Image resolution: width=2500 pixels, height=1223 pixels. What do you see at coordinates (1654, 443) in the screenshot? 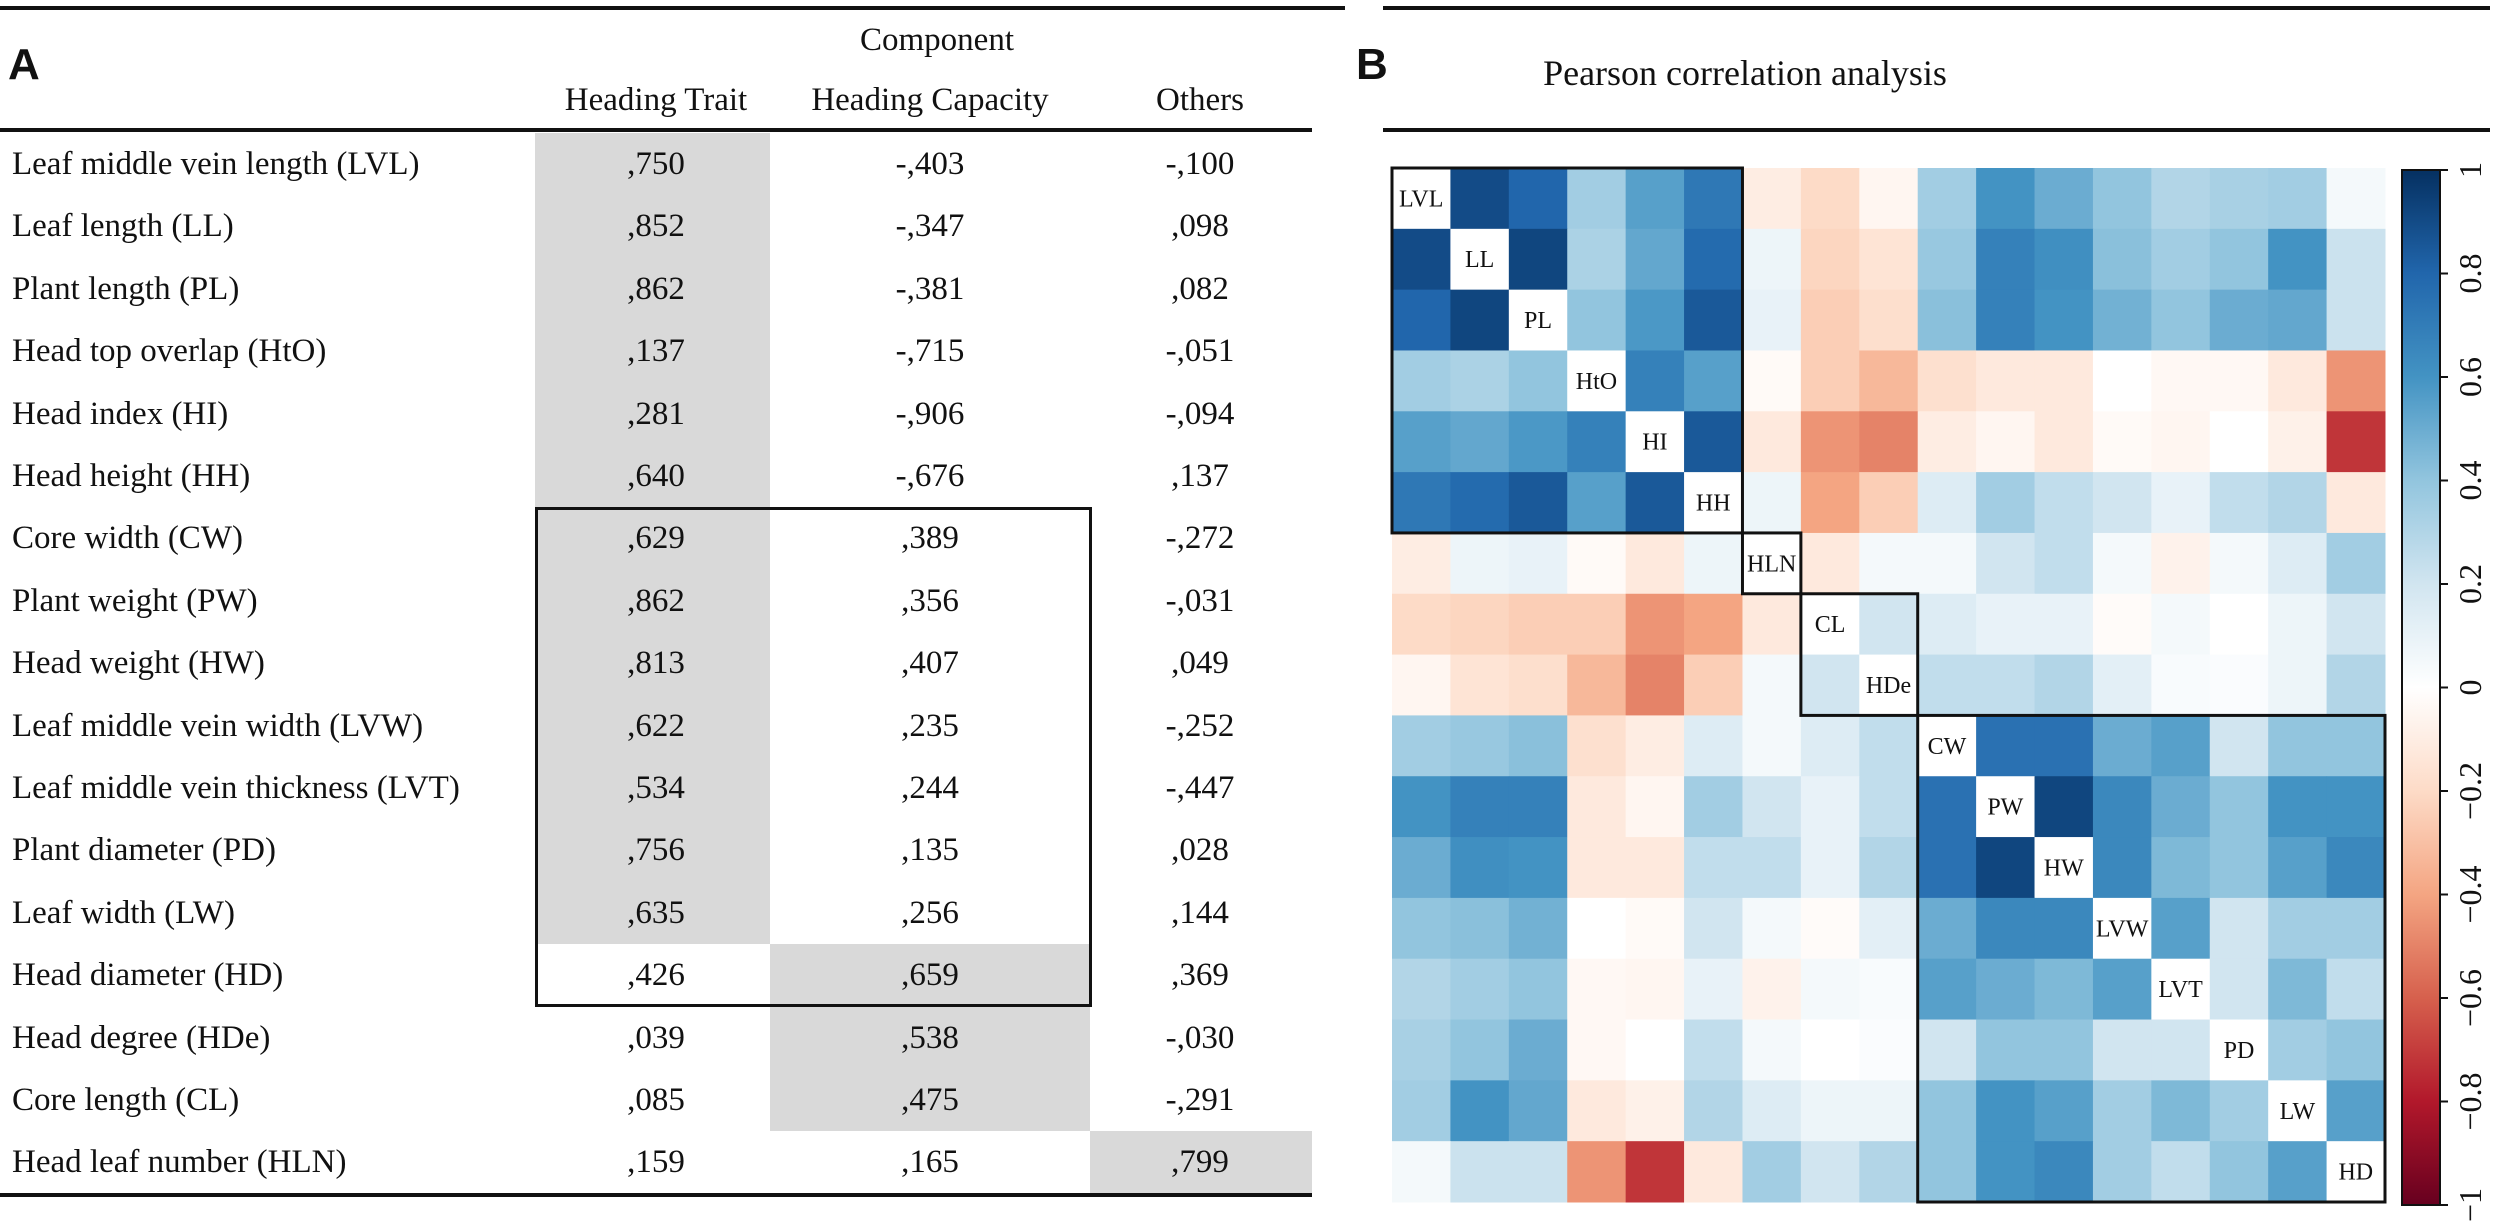
I see `diagonal-label: HI` at bounding box center [1654, 443].